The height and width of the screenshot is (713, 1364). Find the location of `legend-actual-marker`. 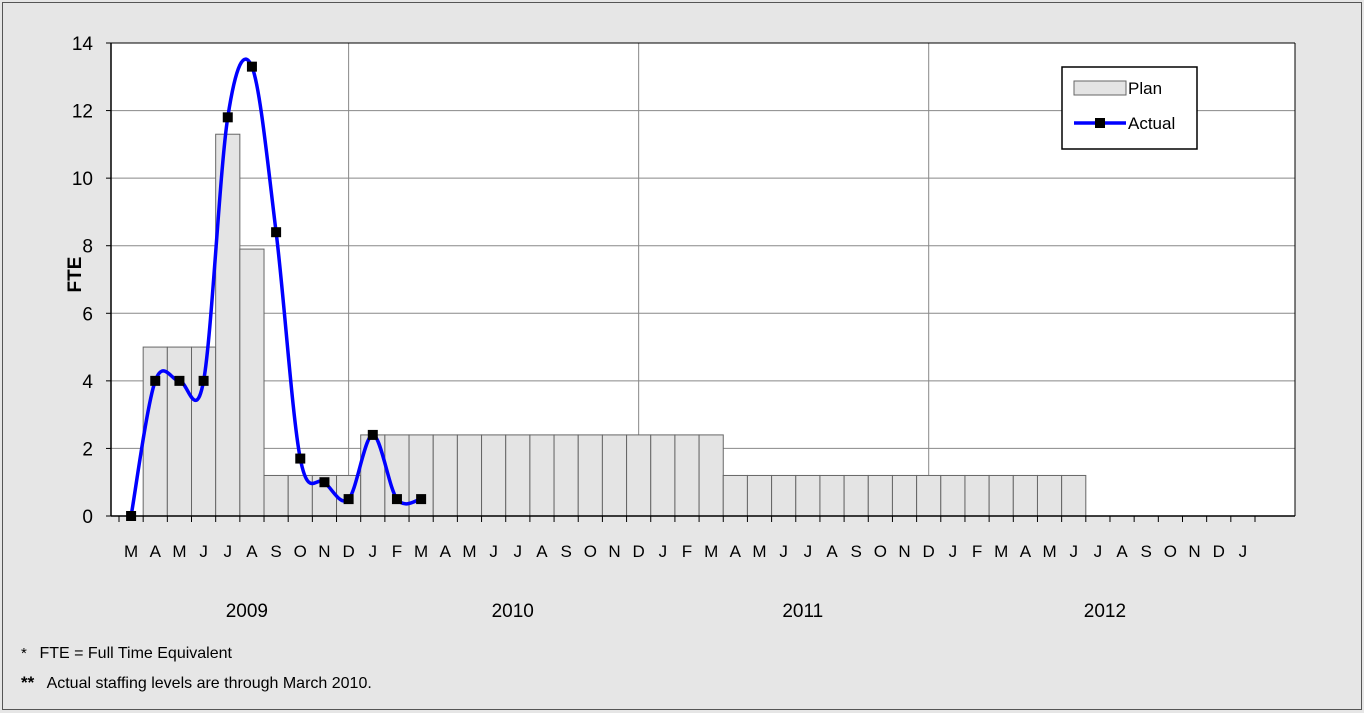

legend-actual-marker is located at coordinates (1100, 123).